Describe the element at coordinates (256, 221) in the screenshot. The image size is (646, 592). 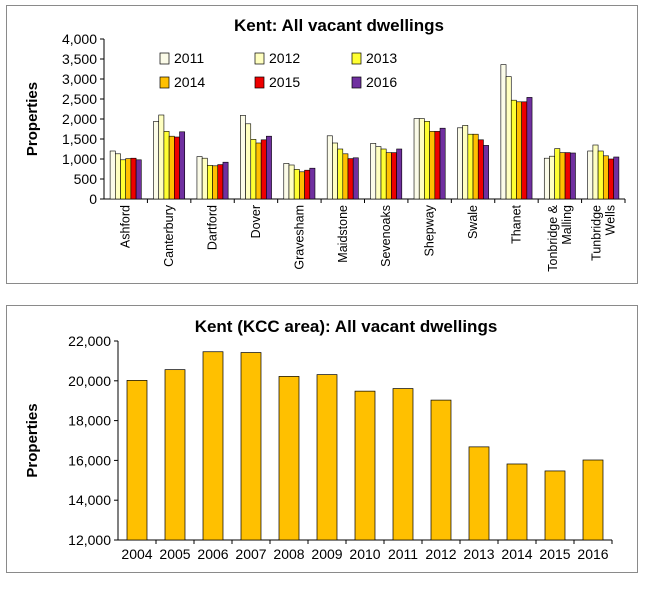
I see `x-category-label: Dover` at that location.